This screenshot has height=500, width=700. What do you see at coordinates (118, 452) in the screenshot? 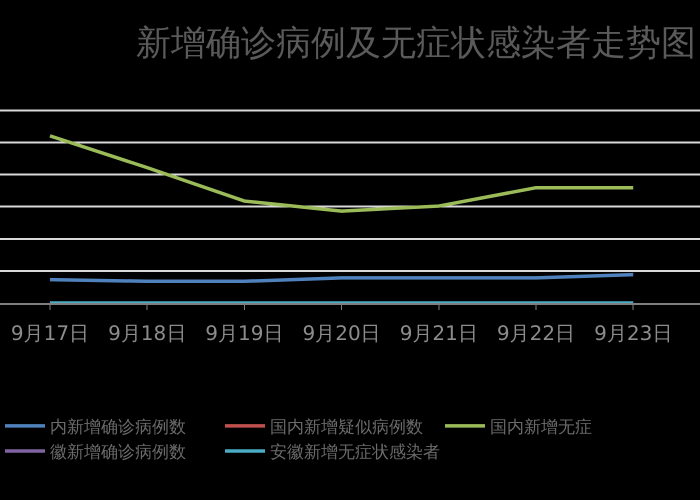
I see `legend-label: 徽新增确诊病例数` at bounding box center [118, 452].